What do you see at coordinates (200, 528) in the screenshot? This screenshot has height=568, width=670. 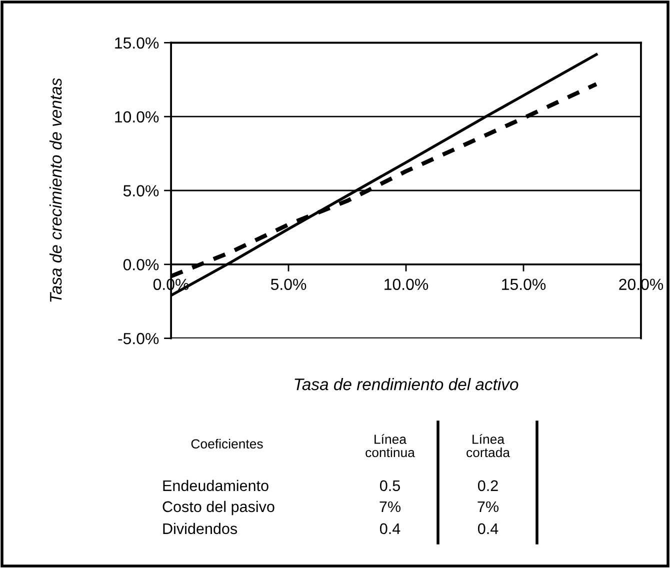 I see `text: Dividendos` at bounding box center [200, 528].